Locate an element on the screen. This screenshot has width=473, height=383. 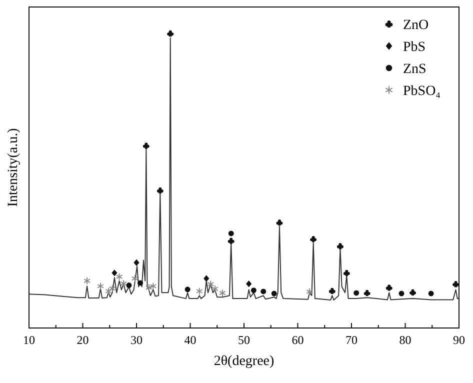
x-tick-label: 30 is located at coordinates (136, 340).